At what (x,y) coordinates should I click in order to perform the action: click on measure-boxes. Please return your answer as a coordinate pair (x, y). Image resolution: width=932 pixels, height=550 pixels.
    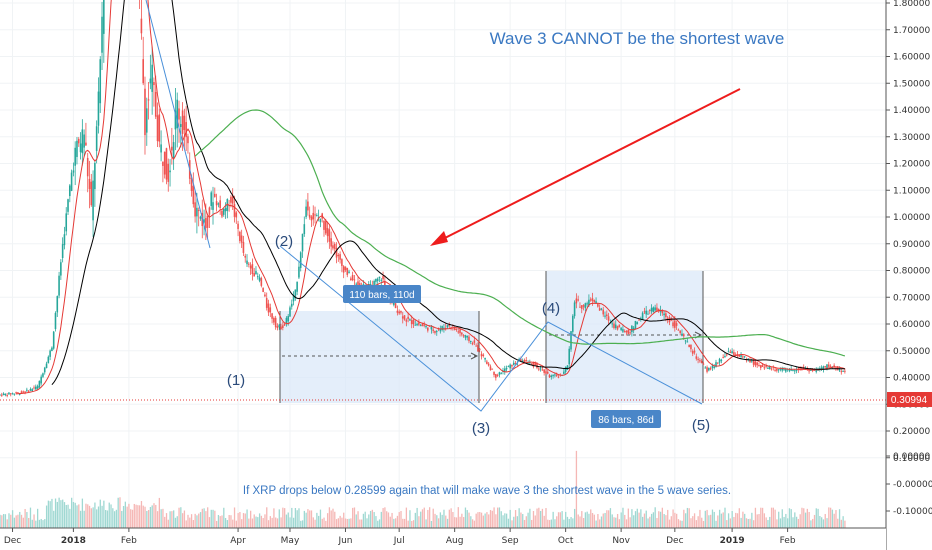
    Looking at the image, I should click on (491, 337).